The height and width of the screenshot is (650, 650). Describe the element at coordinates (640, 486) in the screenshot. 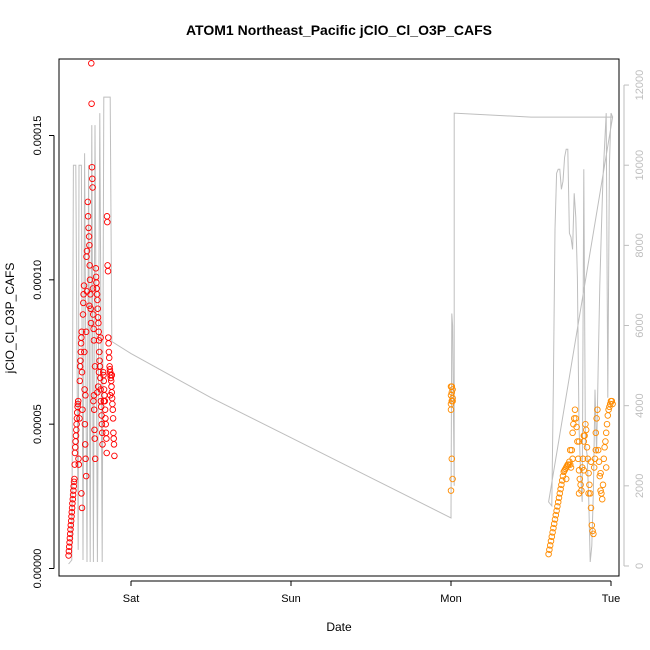

I see `y2-tick-label: 2000` at that location.